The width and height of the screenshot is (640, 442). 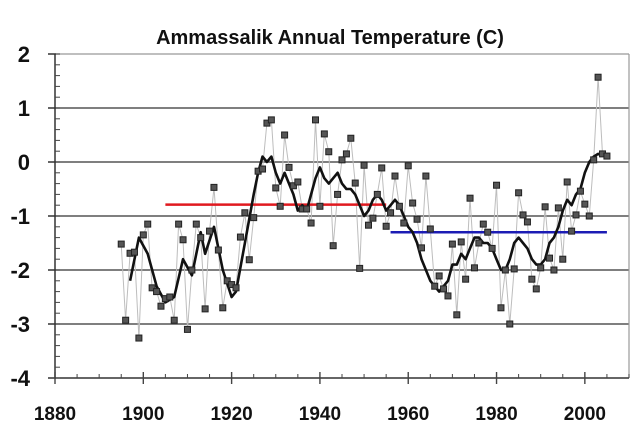 What do you see at coordinates (231, 414) in the screenshot?
I see `x-tick-label: 1920` at bounding box center [231, 414].